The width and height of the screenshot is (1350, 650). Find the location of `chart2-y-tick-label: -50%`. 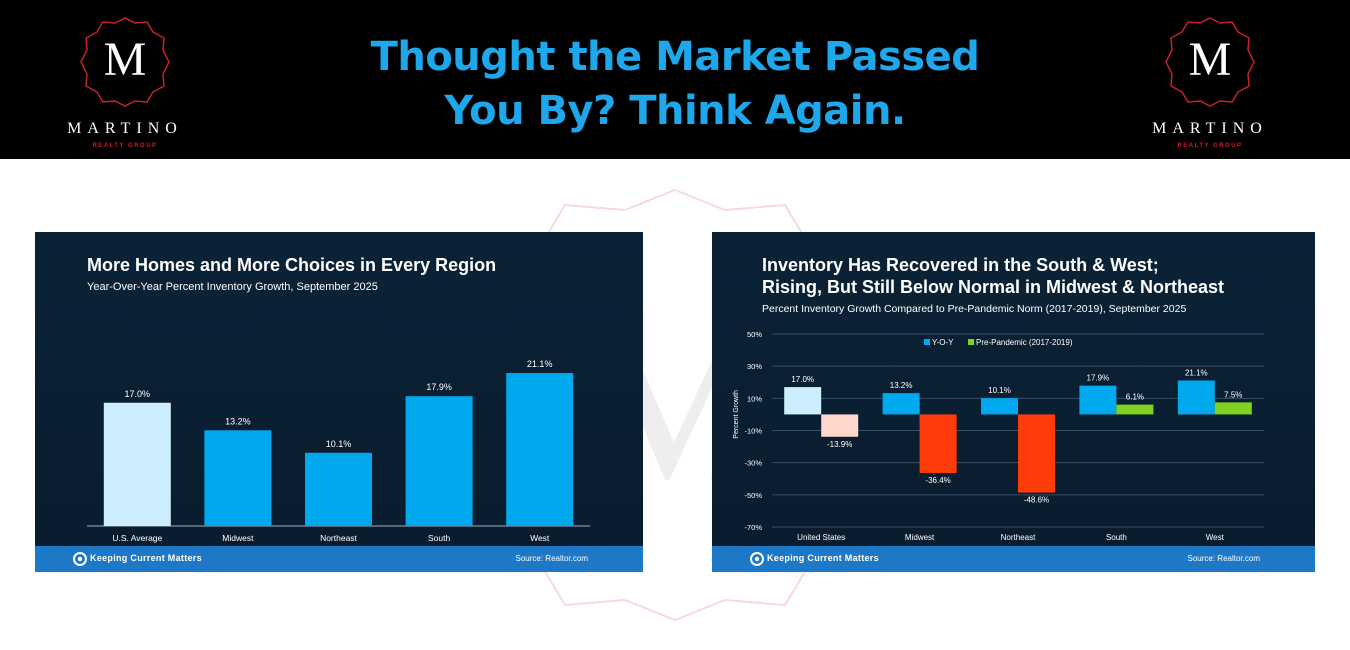

chart2-y-tick-label: -50% is located at coordinates (753, 495).